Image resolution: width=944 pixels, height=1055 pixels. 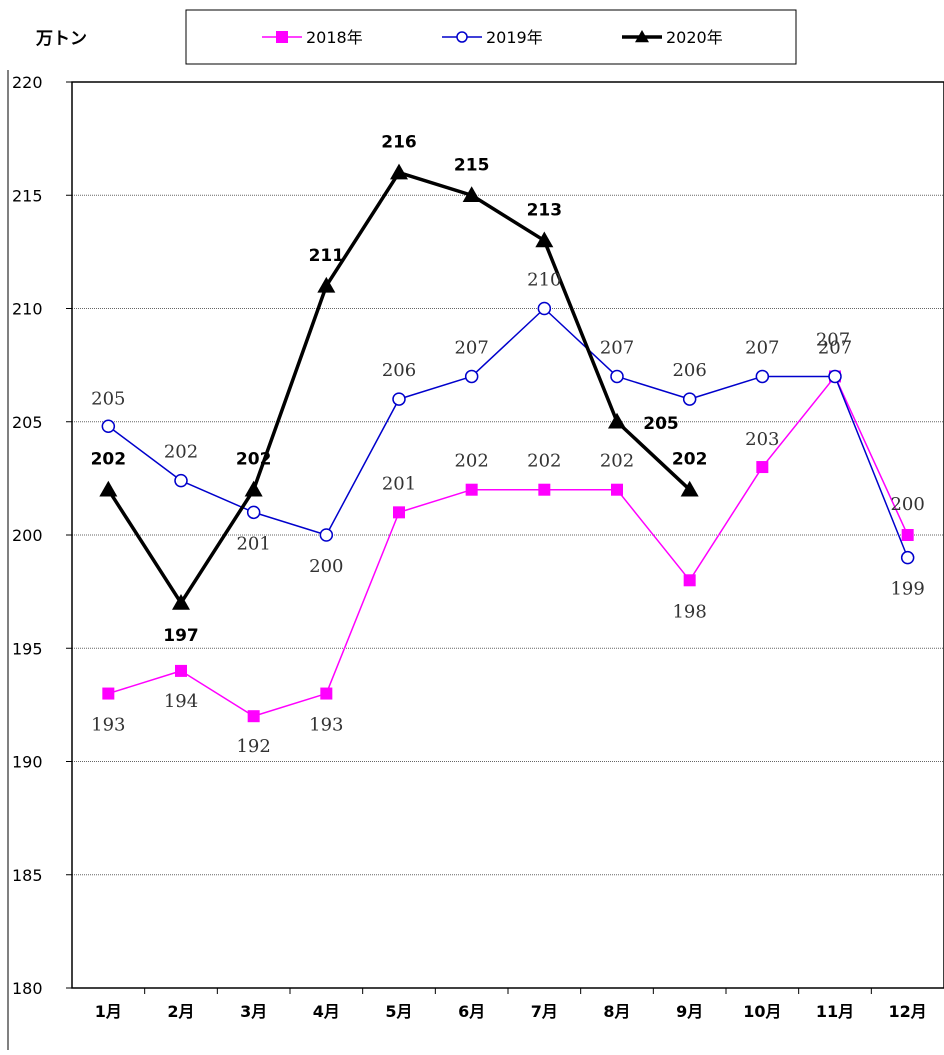 What do you see at coordinates (108, 1011) in the screenshot?
I see `x-tick-label: 1月` at bounding box center [108, 1011].